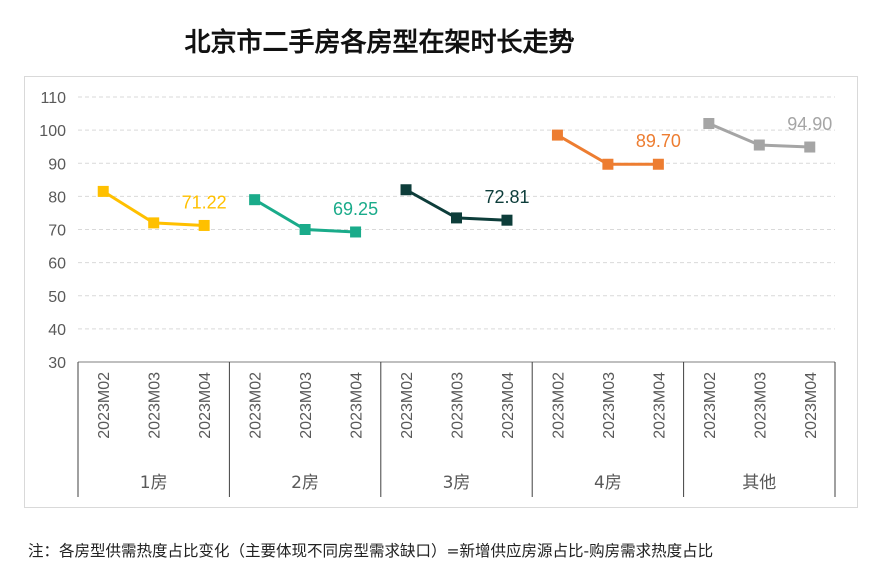 This screenshot has height=581, width=879. I want to click on y-tick-label: 80, so click(57, 197).